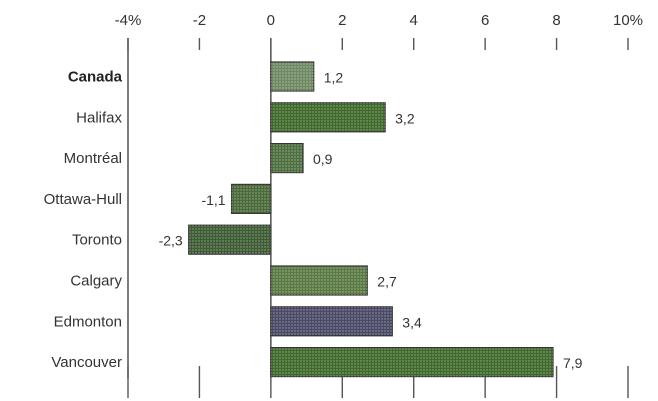  What do you see at coordinates (93, 158) in the screenshot?
I see `category-label: Montréal` at bounding box center [93, 158].